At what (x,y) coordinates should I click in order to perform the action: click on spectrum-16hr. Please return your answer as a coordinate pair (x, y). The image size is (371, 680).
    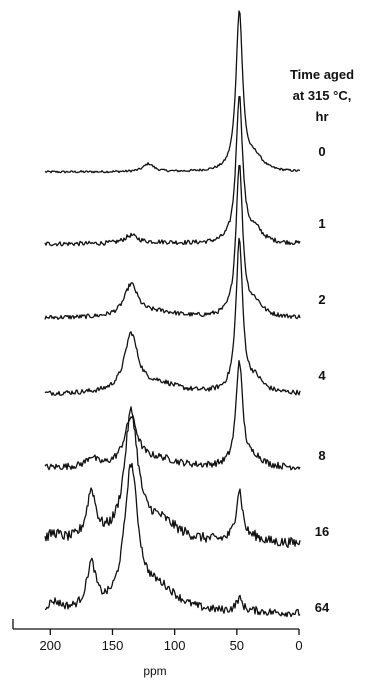
    Looking at the image, I should click on (172, 477).